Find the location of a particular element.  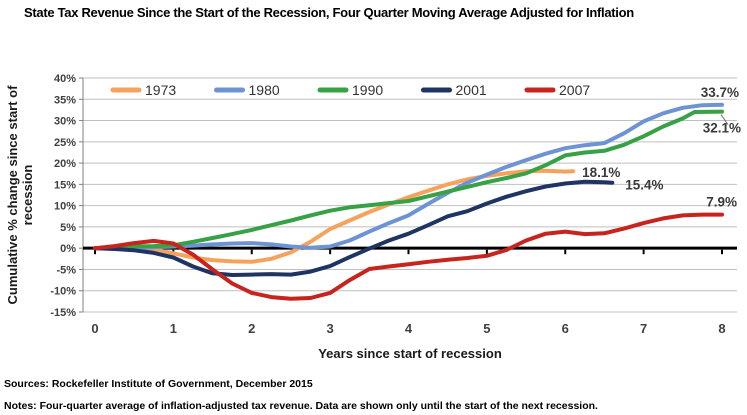

y-axis-title-line1: Cumulative % change since start of is located at coordinates (12, 195).